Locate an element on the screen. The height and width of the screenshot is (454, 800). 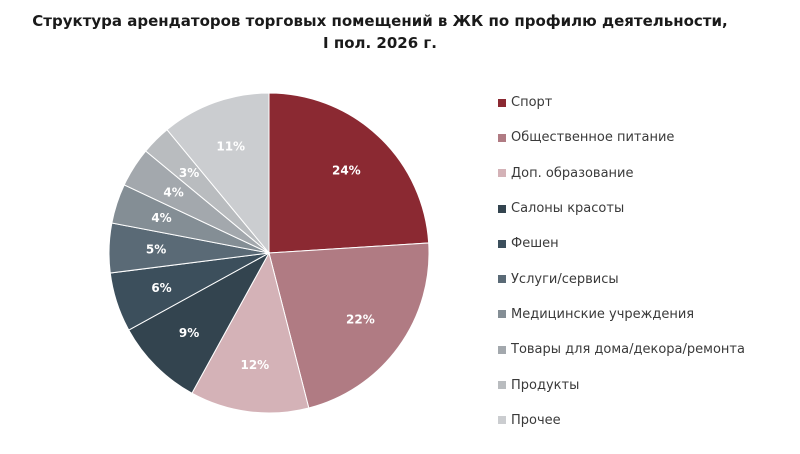
legend-item-10: Прочее is located at coordinates (621, 420).